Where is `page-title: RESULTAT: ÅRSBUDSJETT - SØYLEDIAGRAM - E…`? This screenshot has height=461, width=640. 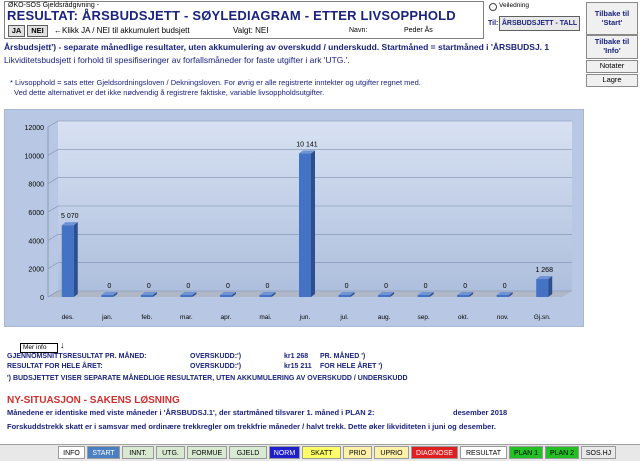 page-title: RESULTAT: ÅRSBUDSJETT - SØYLEDIAGRAM - E… is located at coordinates (231, 15).